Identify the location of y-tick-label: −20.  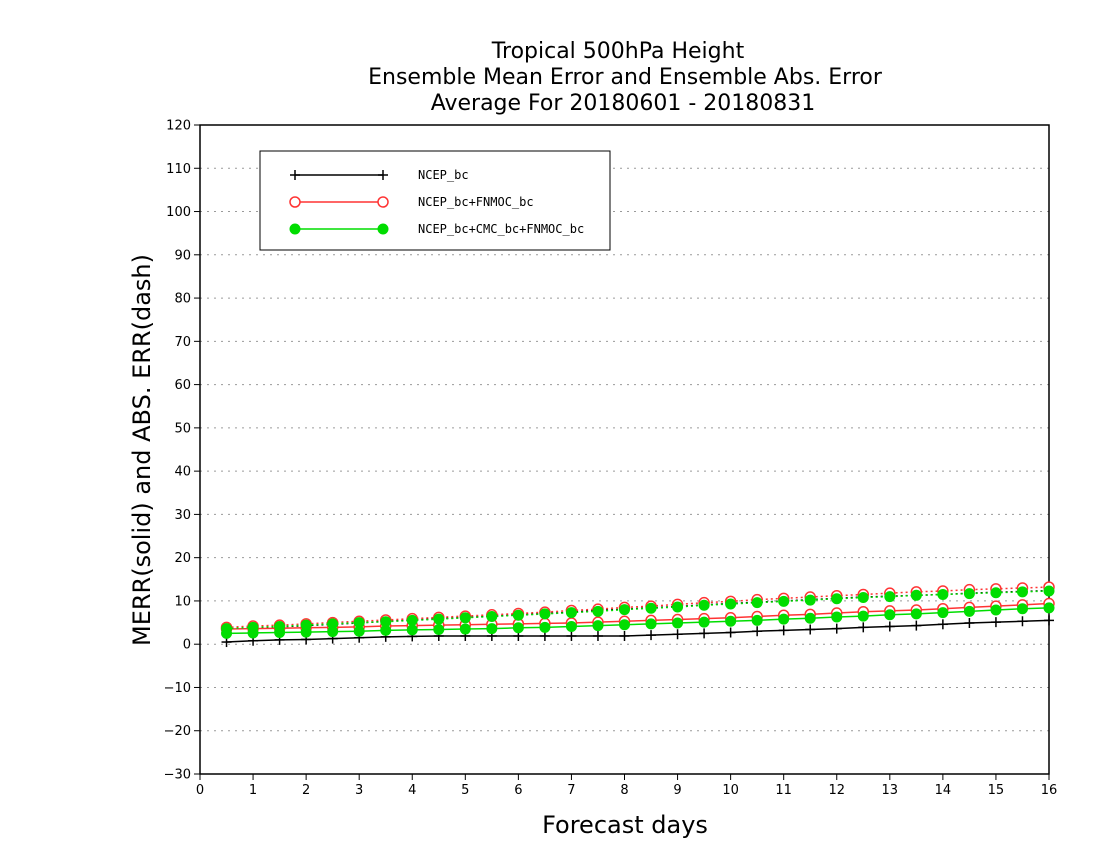
(177, 731).